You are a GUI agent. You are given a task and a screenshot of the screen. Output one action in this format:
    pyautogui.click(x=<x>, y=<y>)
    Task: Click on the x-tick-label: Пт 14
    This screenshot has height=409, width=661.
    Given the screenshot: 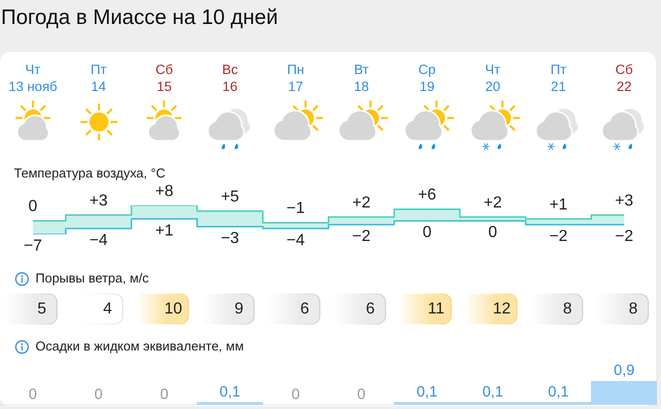 What is the action you would take?
    pyautogui.click(x=98, y=78)
    